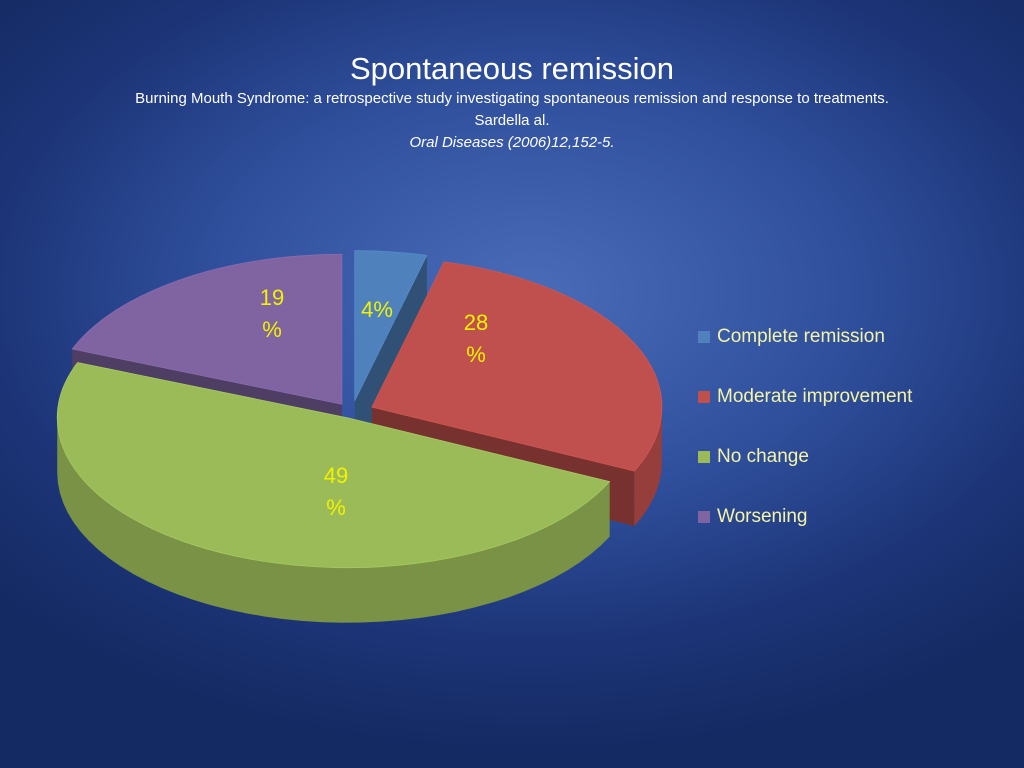 This screenshot has width=1024, height=768. I want to click on data-label-no-change: 49%, so click(336, 491).